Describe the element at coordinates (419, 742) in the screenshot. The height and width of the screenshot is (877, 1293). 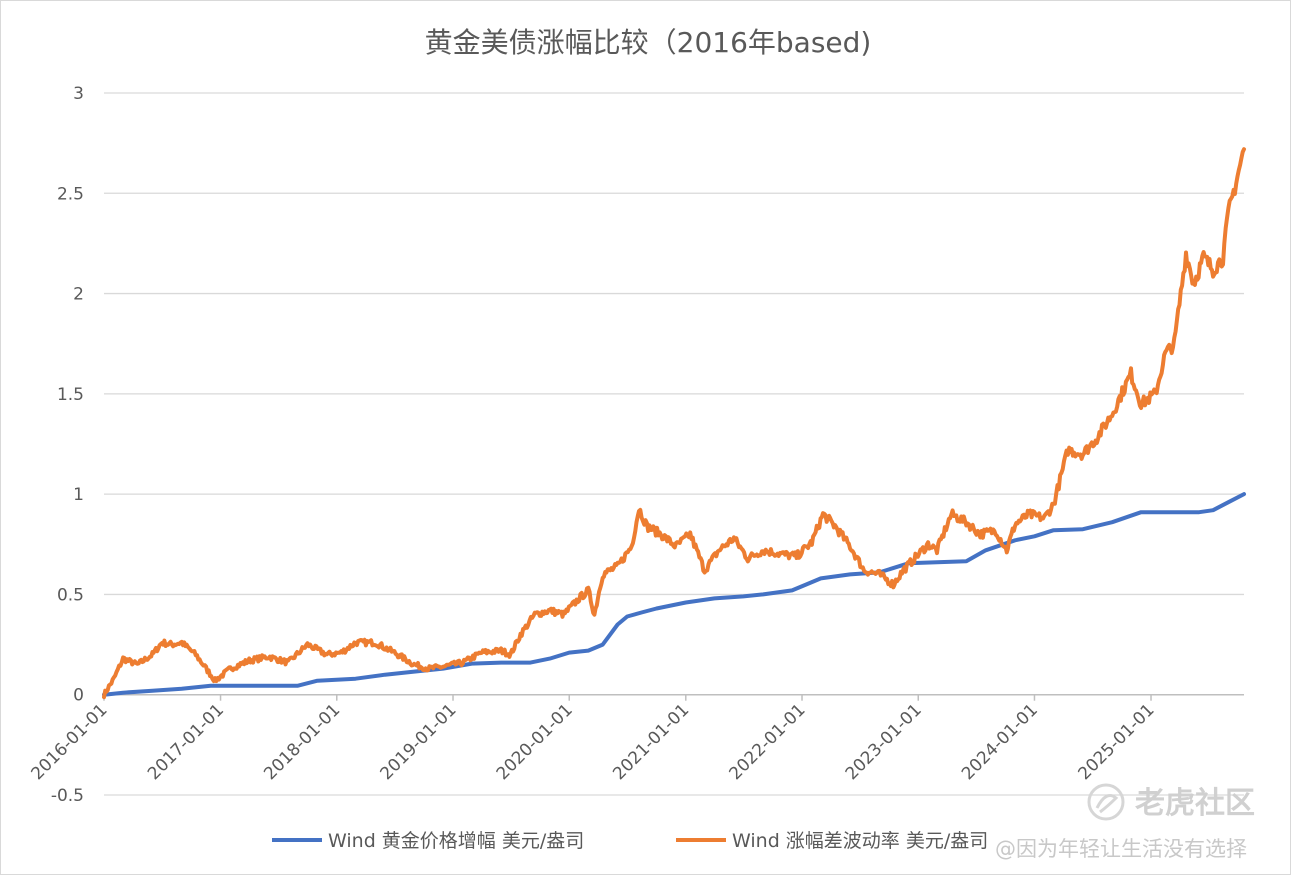
I see `x-tick-label: 2019-01-01` at that location.